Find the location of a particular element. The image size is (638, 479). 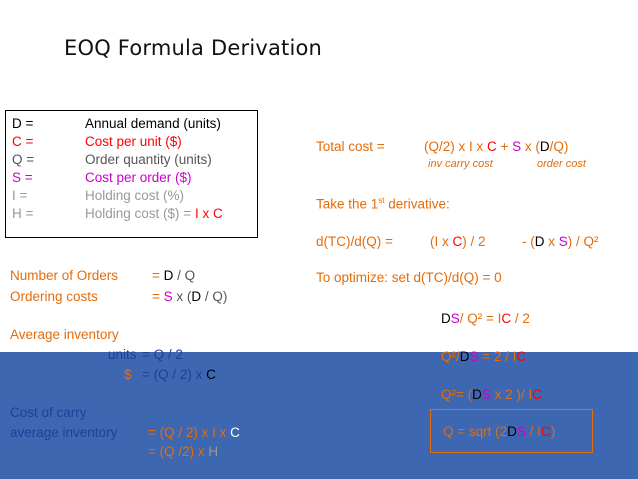

formula-mid: x ( is located at coordinates (182, 296).